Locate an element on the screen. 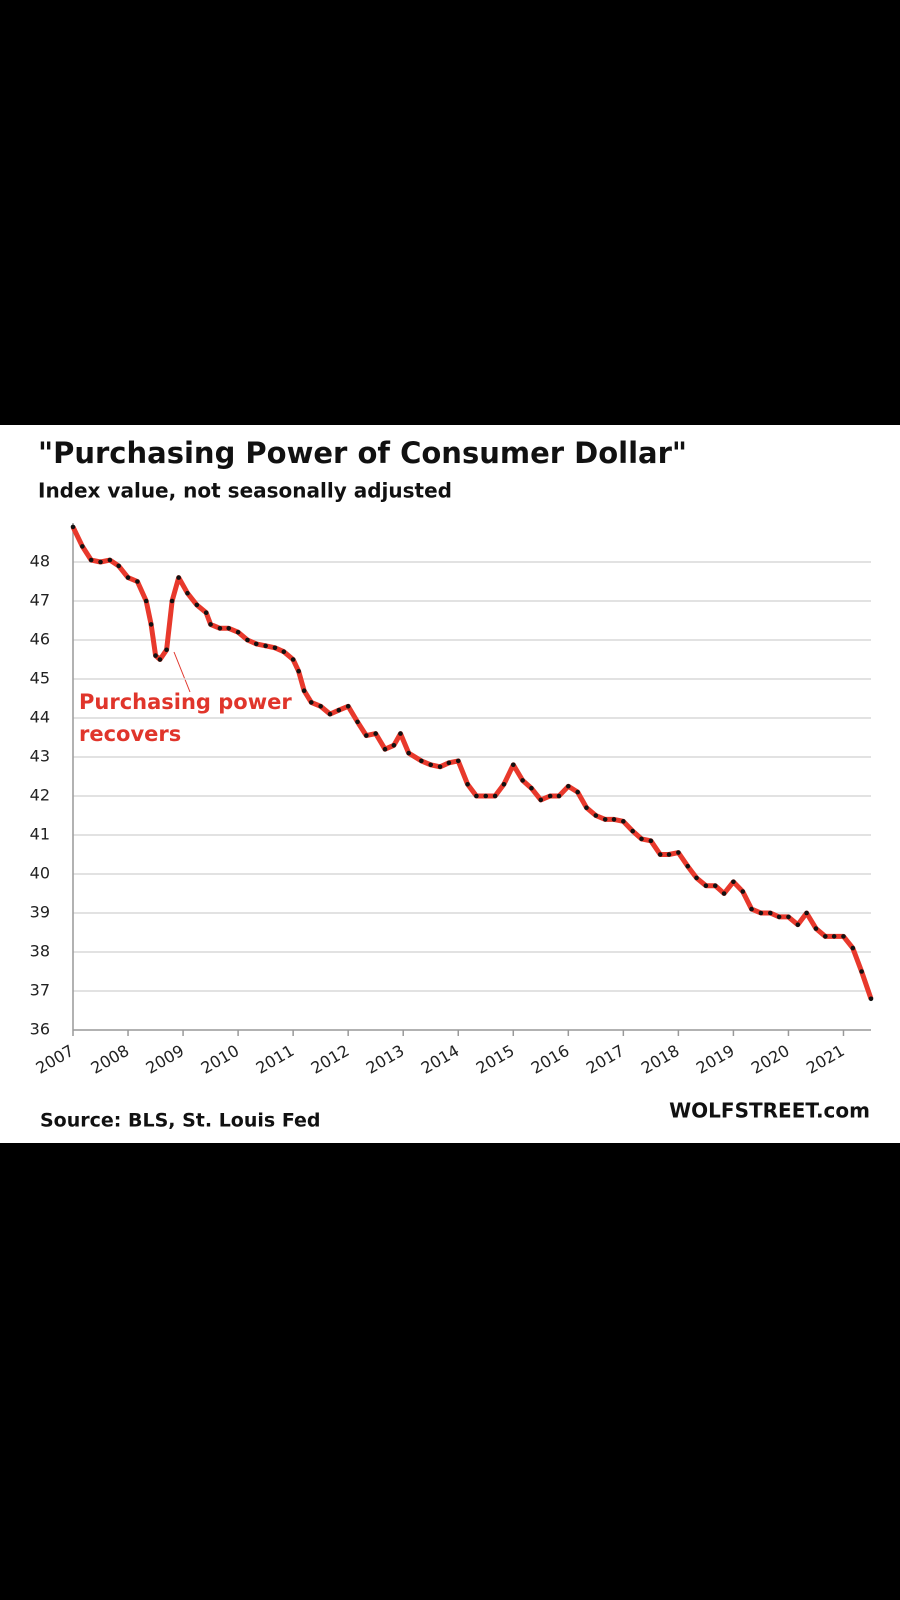  source: Source: BLS, St. Louis Fed is located at coordinates (180, 1121).